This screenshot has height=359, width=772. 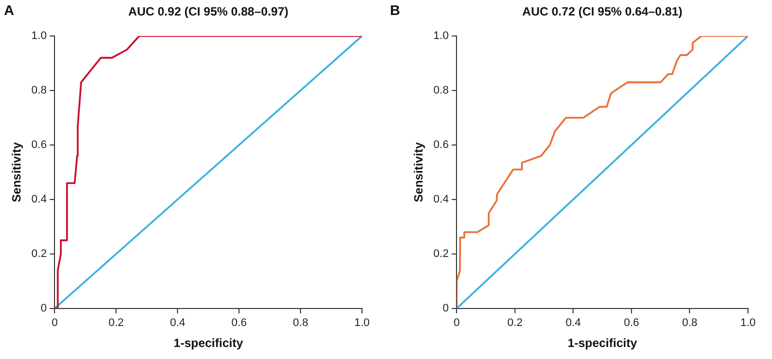 I want to click on chart-title: AUC 0.92 (CI 95% 0.88–0.97), so click(x=208, y=11).